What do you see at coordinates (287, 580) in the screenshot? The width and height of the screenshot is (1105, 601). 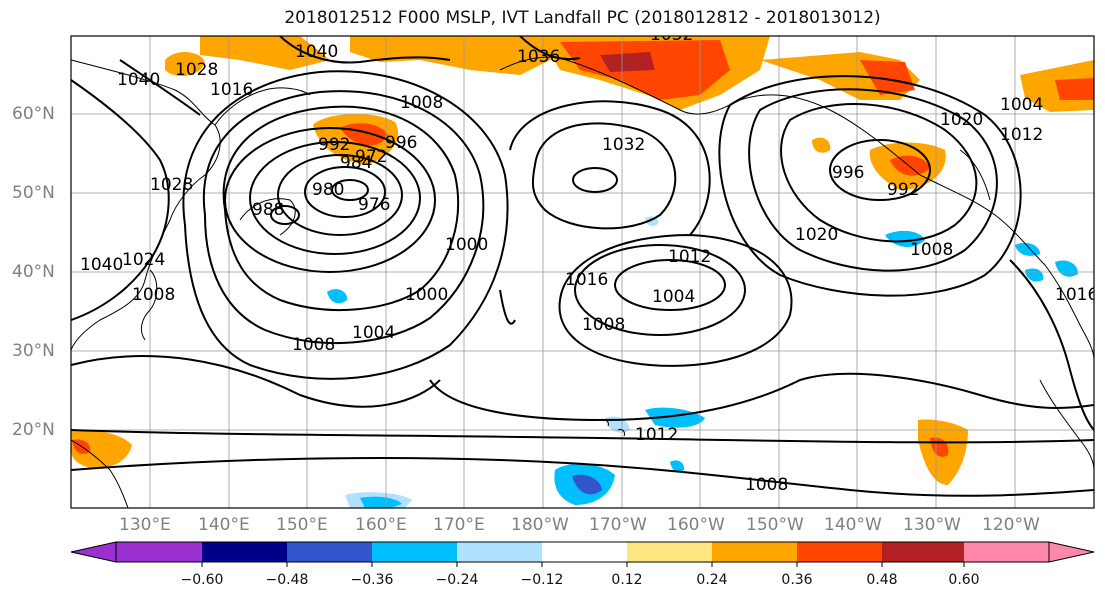 I see `colorbar-tick-label: −0.48` at bounding box center [287, 580].